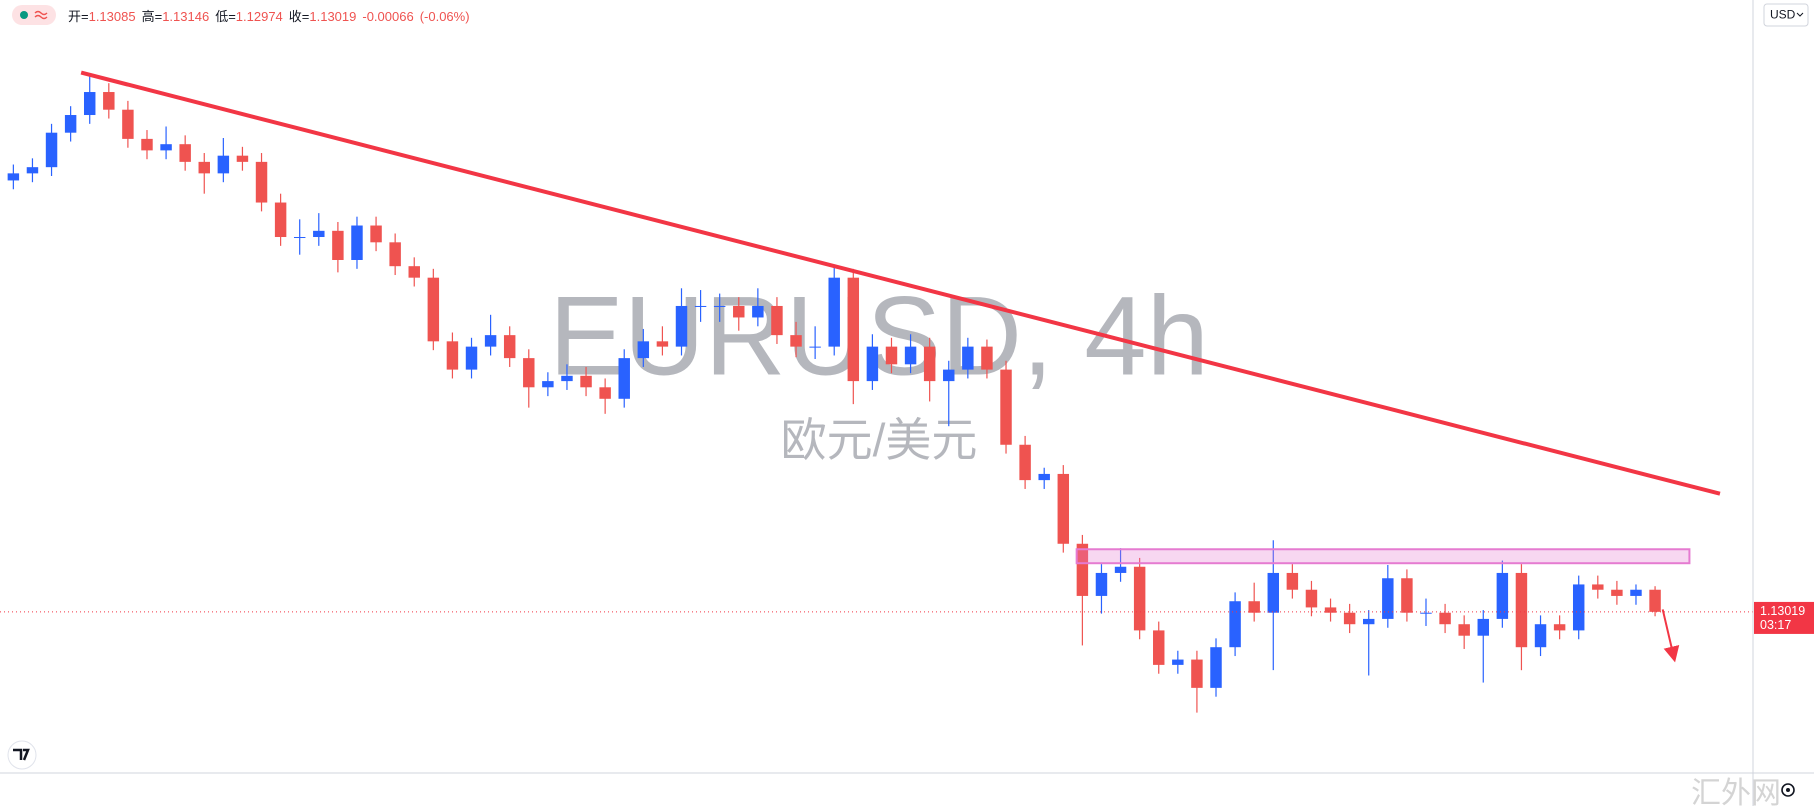  Describe the element at coordinates (299, 16) in the screenshot. I see `legend-label: 收=` at that location.